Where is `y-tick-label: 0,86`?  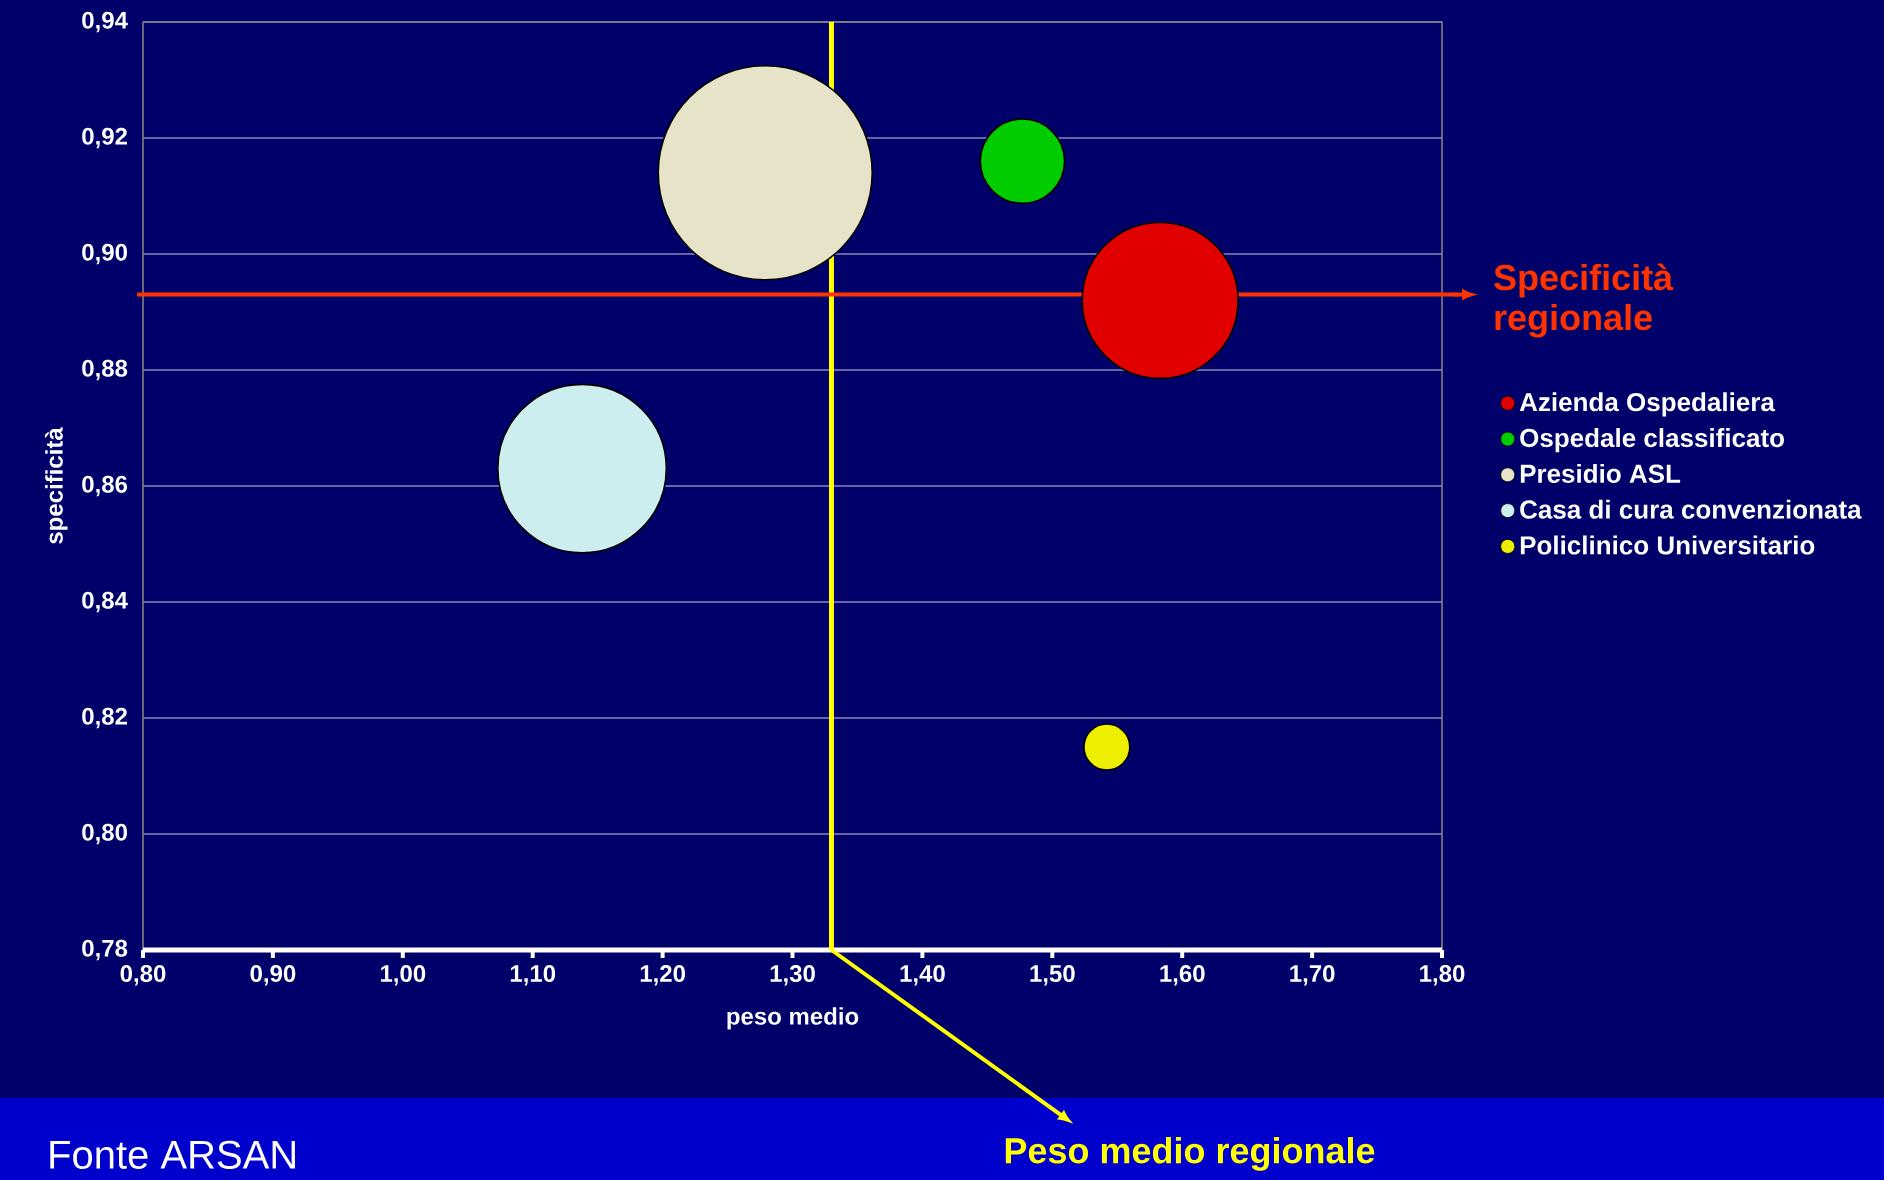 y-tick-label: 0,86 is located at coordinates (105, 486).